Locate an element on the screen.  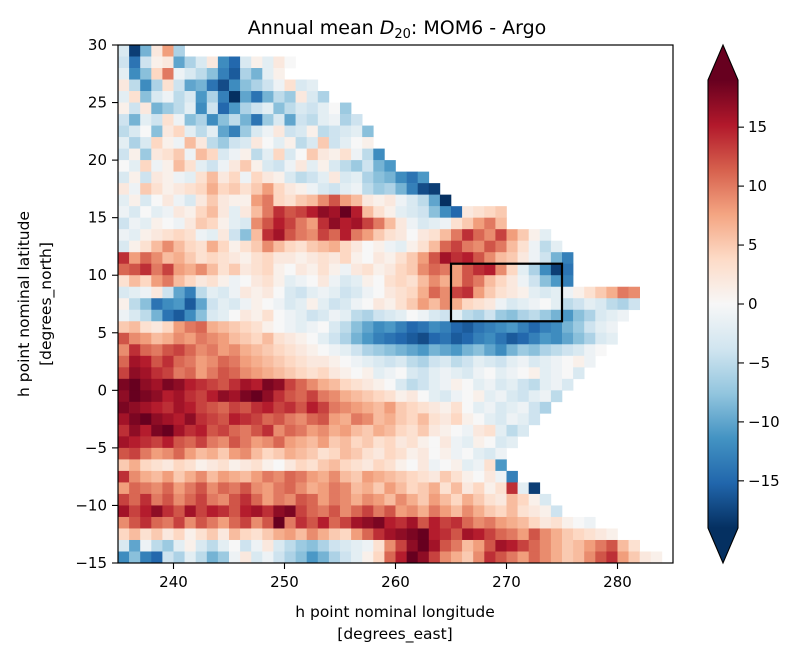
x-tick-label: 240 is located at coordinates (173, 582).